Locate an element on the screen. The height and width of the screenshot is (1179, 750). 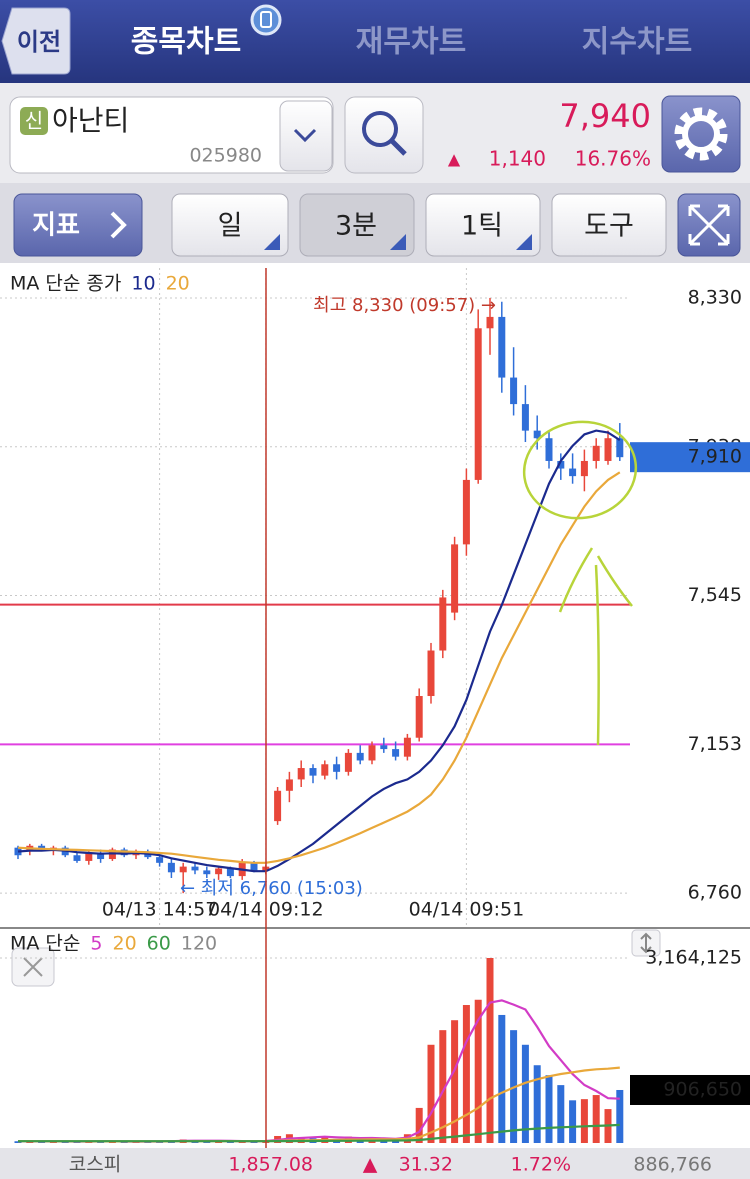
search-icon-handle is located at coordinates (398, 147).